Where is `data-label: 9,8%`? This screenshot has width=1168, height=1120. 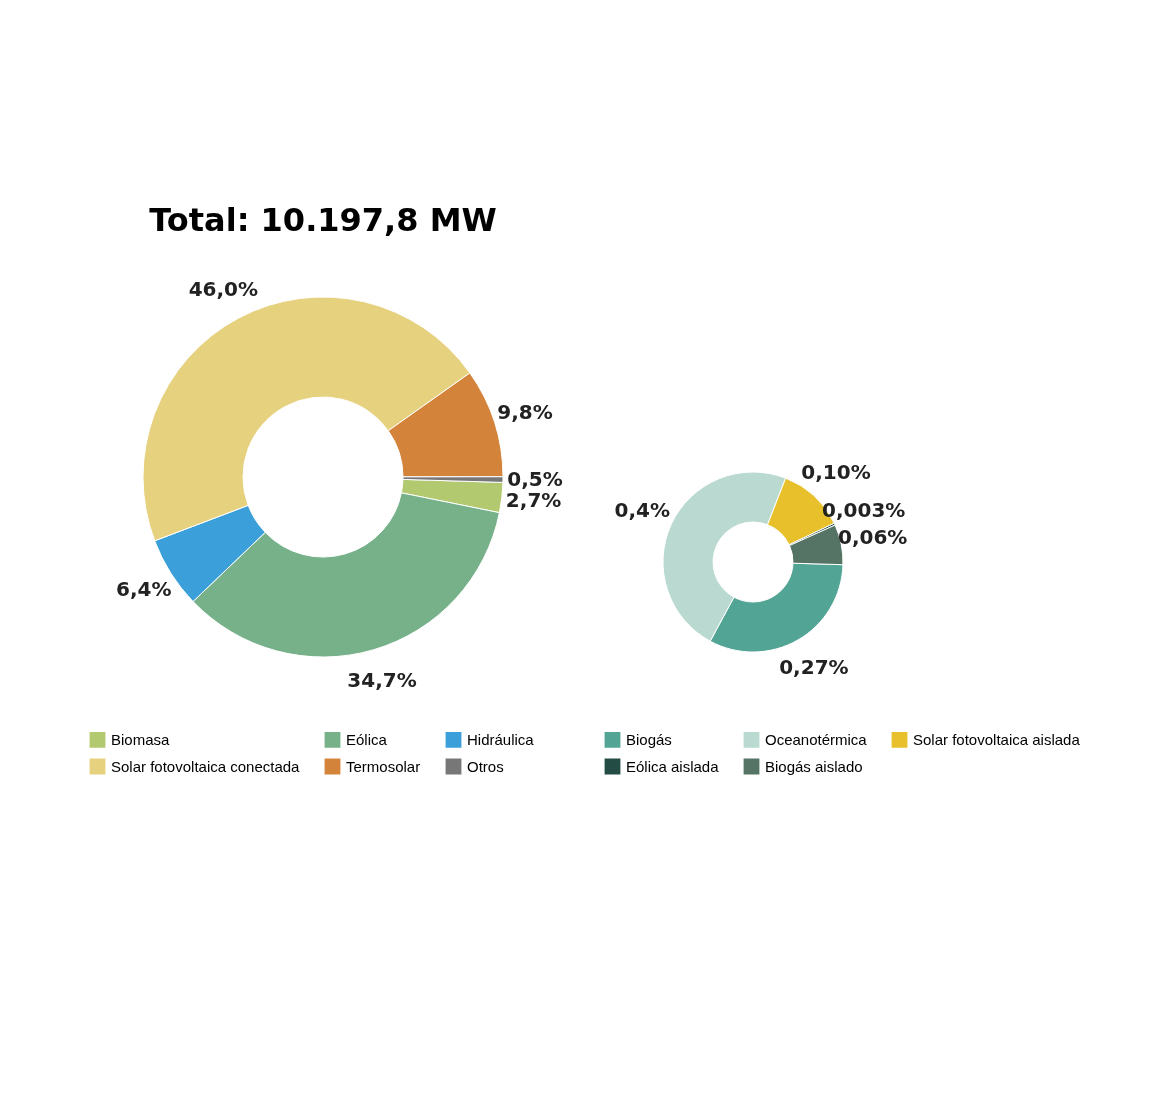
data-label: 9,8% is located at coordinates (525, 411).